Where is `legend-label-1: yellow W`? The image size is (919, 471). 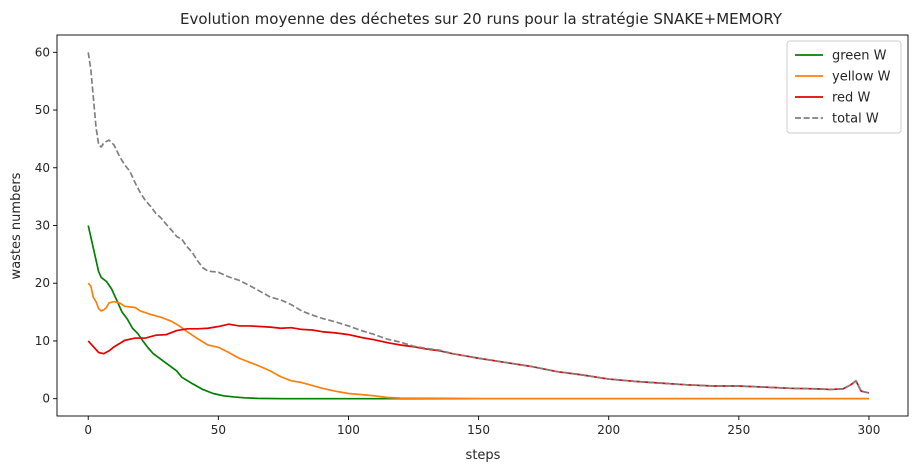 legend-label-1: yellow W is located at coordinates (861, 77).